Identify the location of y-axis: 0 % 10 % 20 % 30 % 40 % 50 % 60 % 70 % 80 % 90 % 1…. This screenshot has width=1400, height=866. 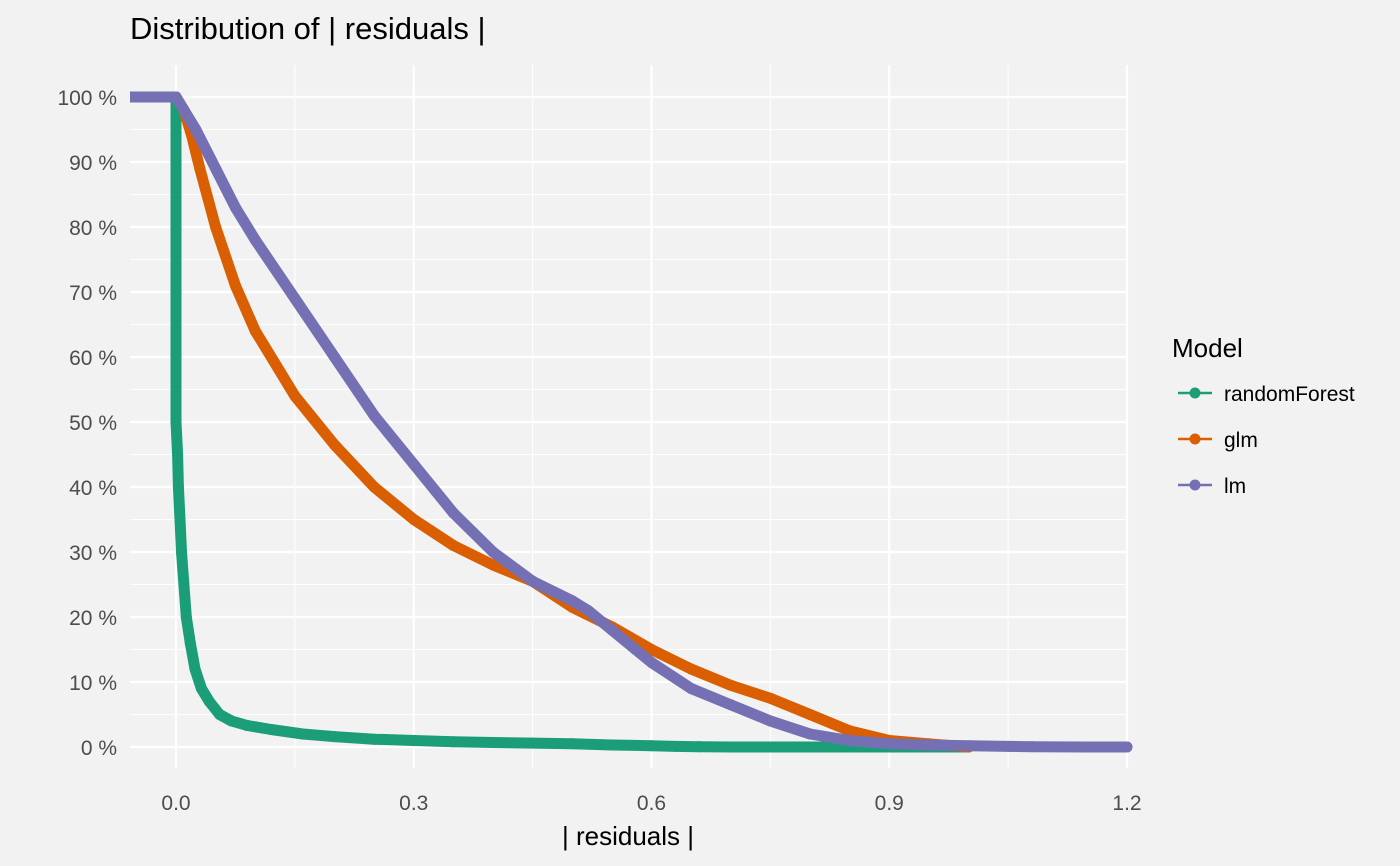
(87, 423).